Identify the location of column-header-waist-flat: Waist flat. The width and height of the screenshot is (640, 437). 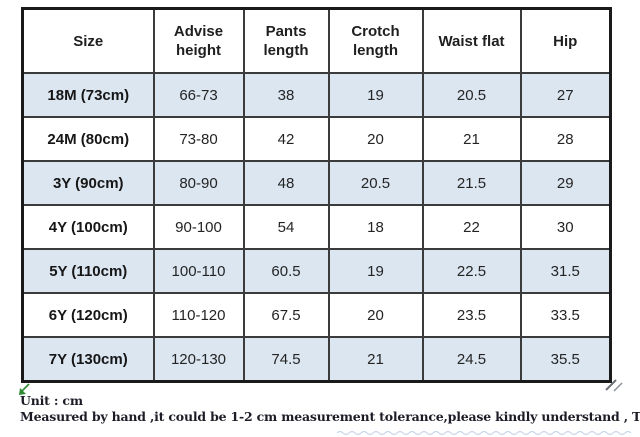
(471, 40).